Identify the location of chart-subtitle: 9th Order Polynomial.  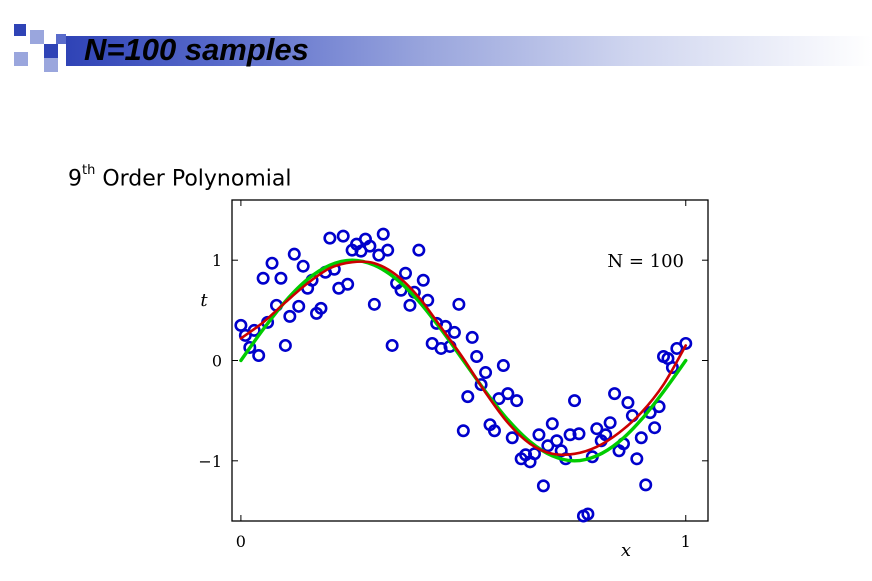
(179, 176).